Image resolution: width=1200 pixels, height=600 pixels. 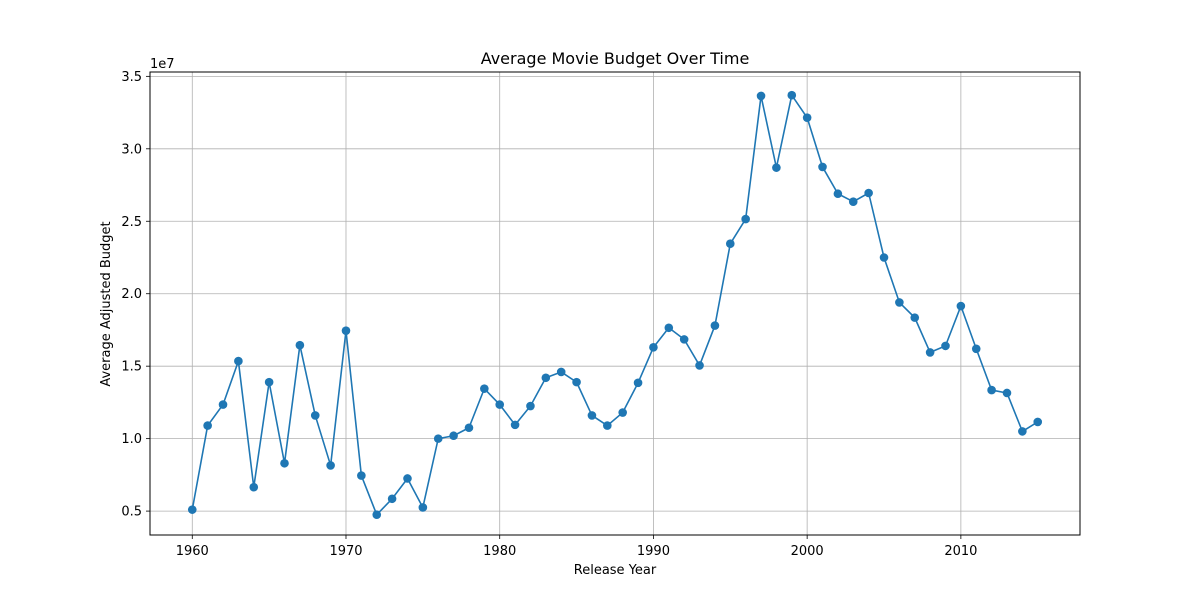 What do you see at coordinates (1022, 431) in the screenshot?
I see `data-point-2014` at bounding box center [1022, 431].